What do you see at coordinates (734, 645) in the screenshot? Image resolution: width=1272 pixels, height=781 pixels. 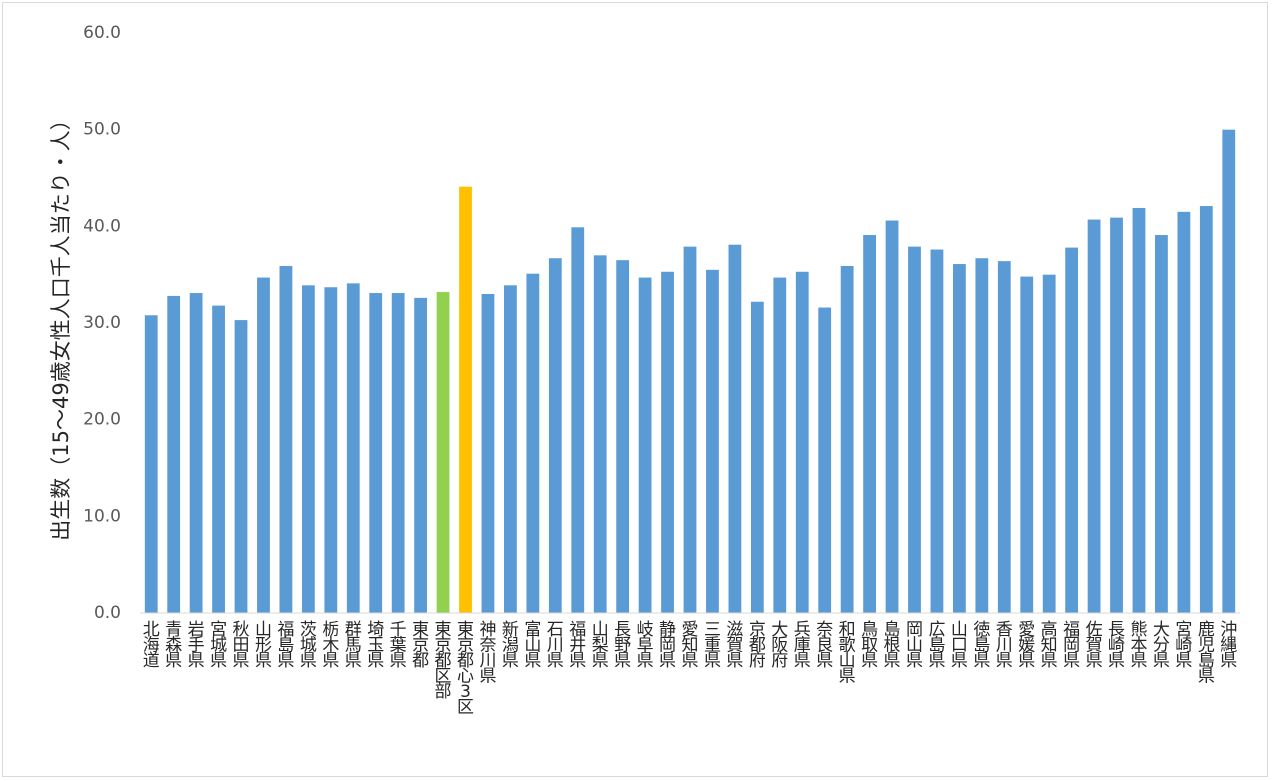 I see `x-category-label: 滋賀県` at bounding box center [734, 645].